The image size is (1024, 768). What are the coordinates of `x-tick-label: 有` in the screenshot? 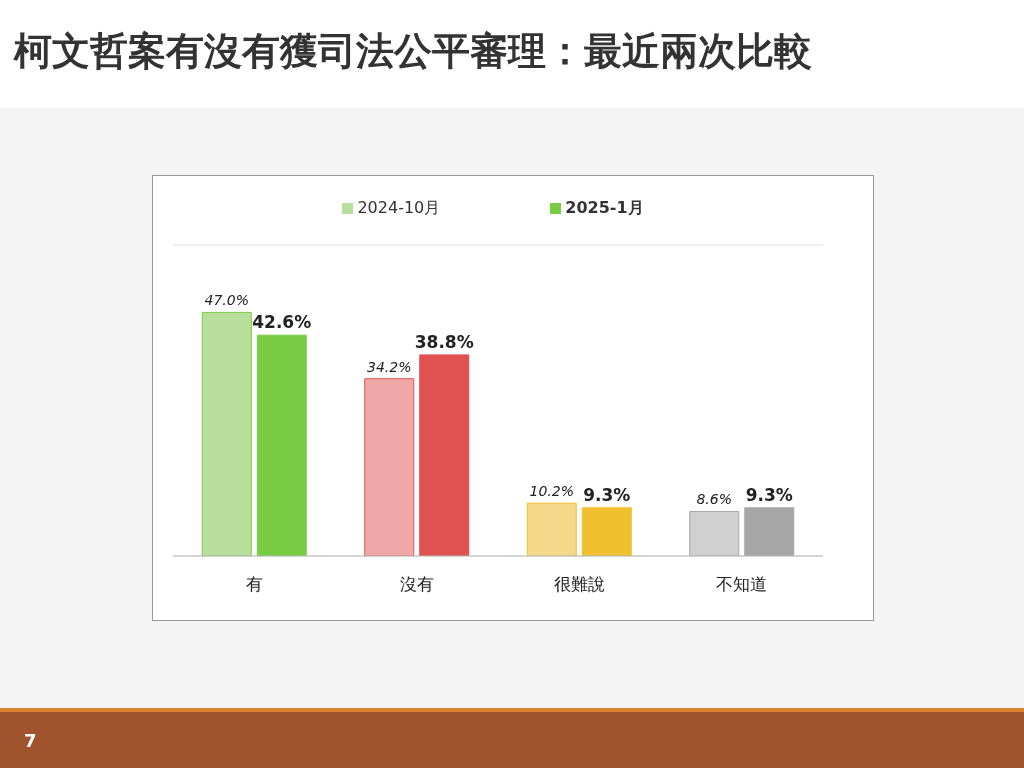 It's located at (254, 584).